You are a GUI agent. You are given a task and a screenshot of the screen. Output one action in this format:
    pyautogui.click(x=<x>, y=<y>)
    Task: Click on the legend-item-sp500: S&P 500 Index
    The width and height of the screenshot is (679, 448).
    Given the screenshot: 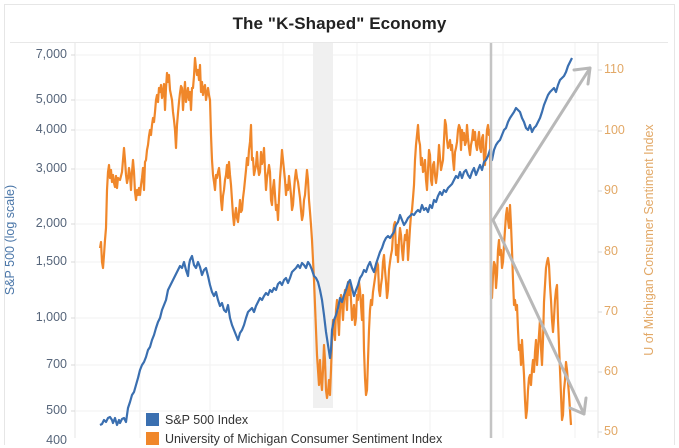 What is the action you would take?
    pyautogui.click(x=294, y=419)
    